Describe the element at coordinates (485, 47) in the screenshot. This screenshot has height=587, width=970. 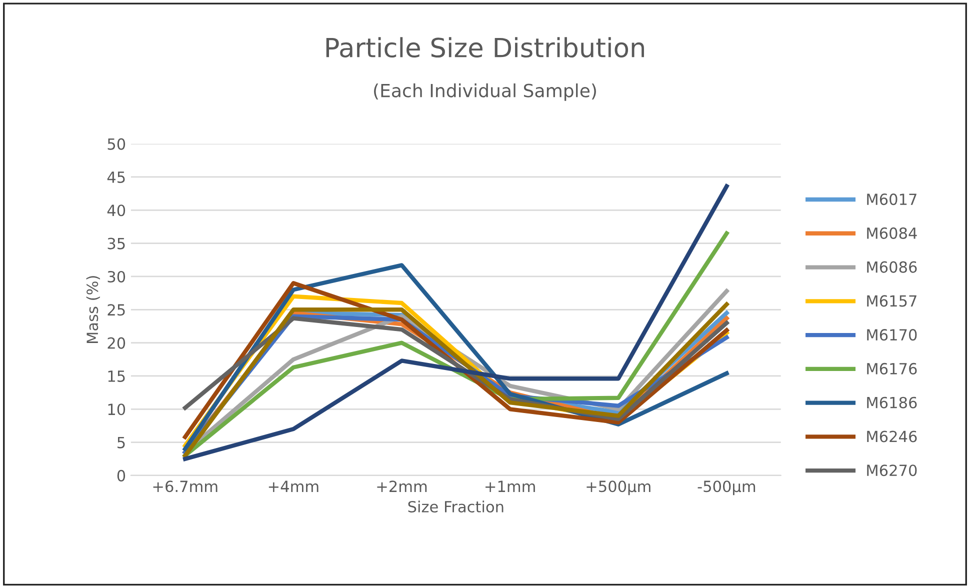
I see `chart-title: Particle Size Distribution` at that location.